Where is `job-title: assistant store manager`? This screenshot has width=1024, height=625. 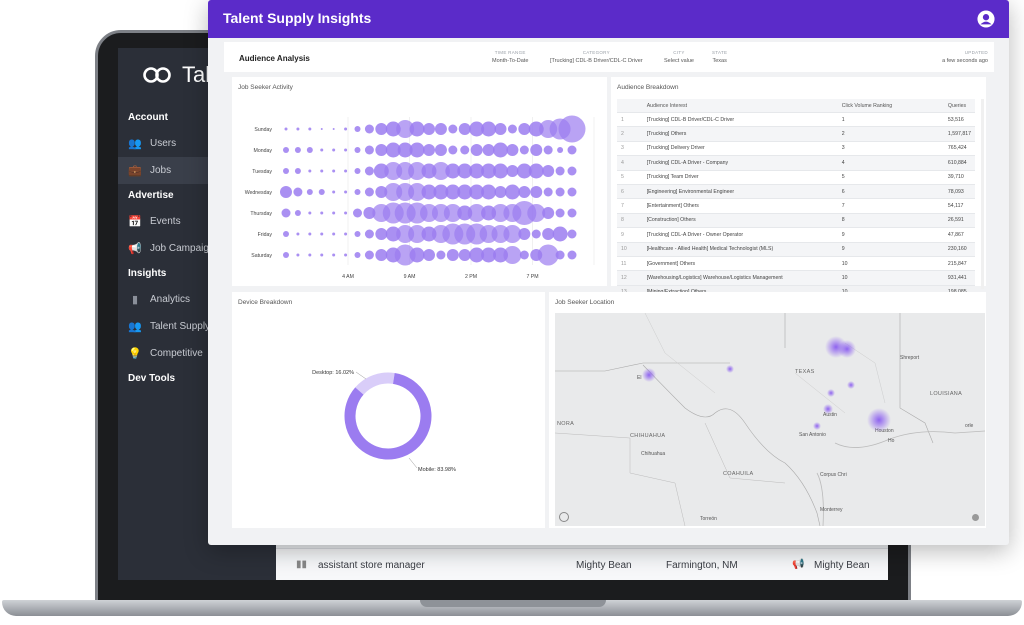 job-title: assistant store manager is located at coordinates (371, 565).